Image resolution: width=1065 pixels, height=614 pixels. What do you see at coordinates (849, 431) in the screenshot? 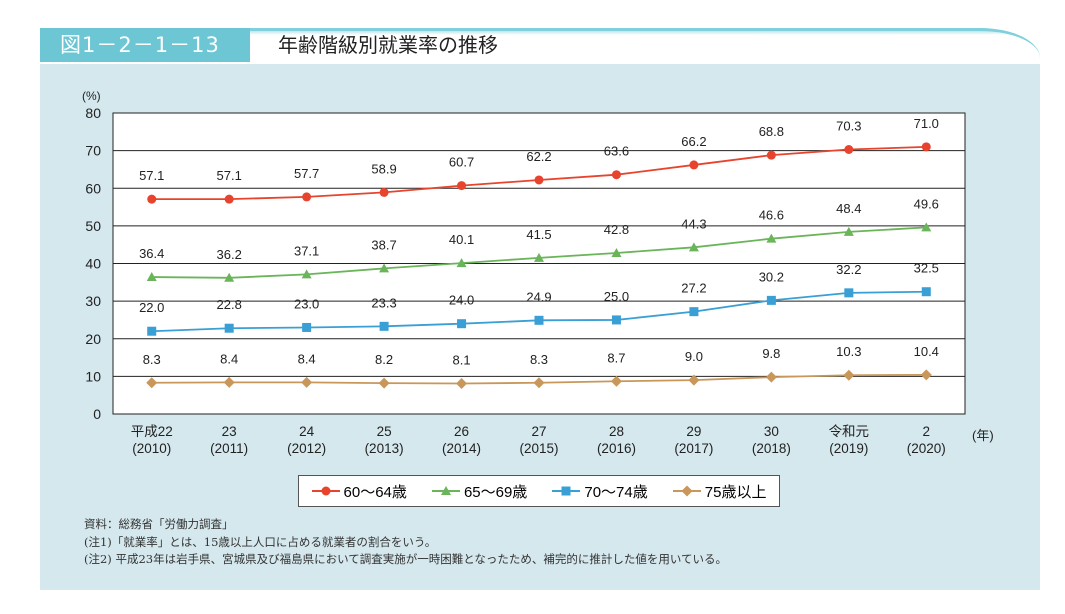
I see `x-tick-label: 令和元` at bounding box center [849, 431].